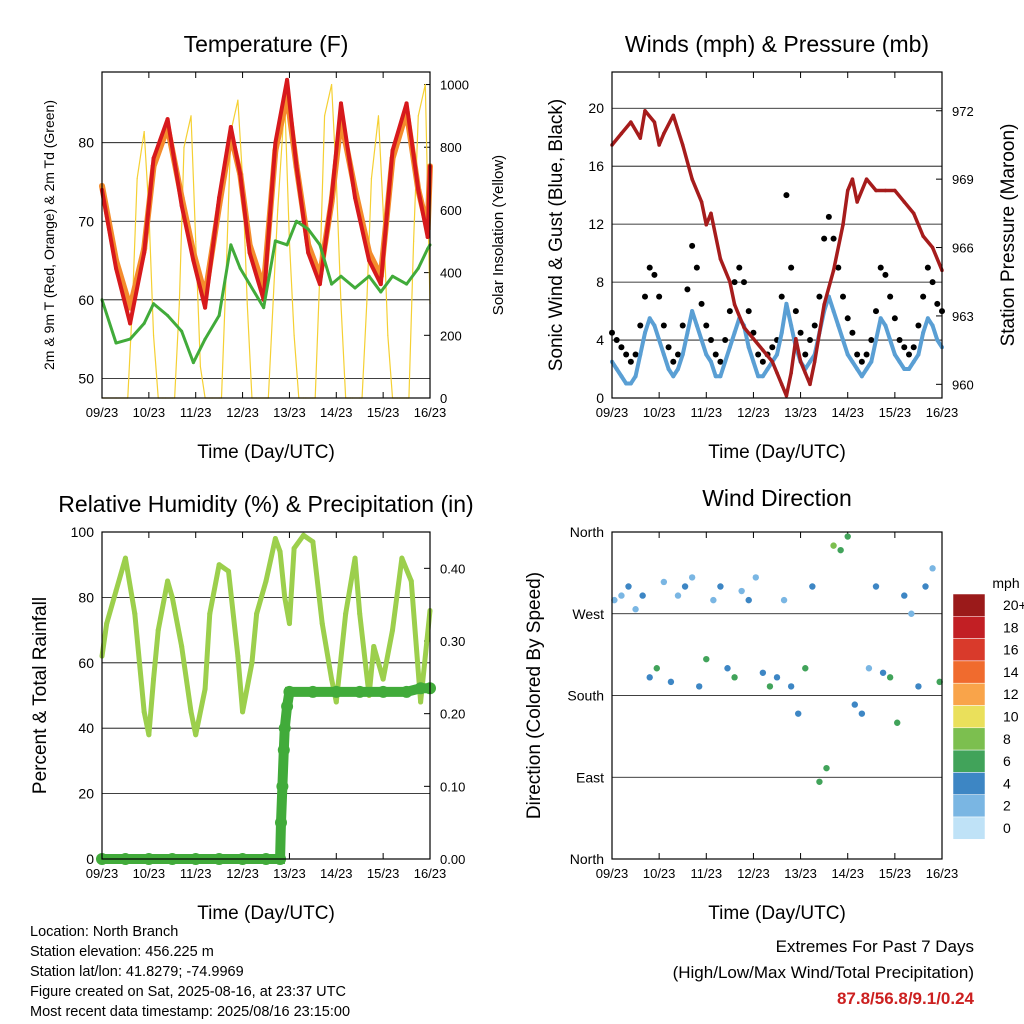 The height and width of the screenshot is (1024, 1024). What do you see at coordinates (612, 873) in the screenshot?
I see `x-tick-label: 09/23` at bounding box center [612, 873].